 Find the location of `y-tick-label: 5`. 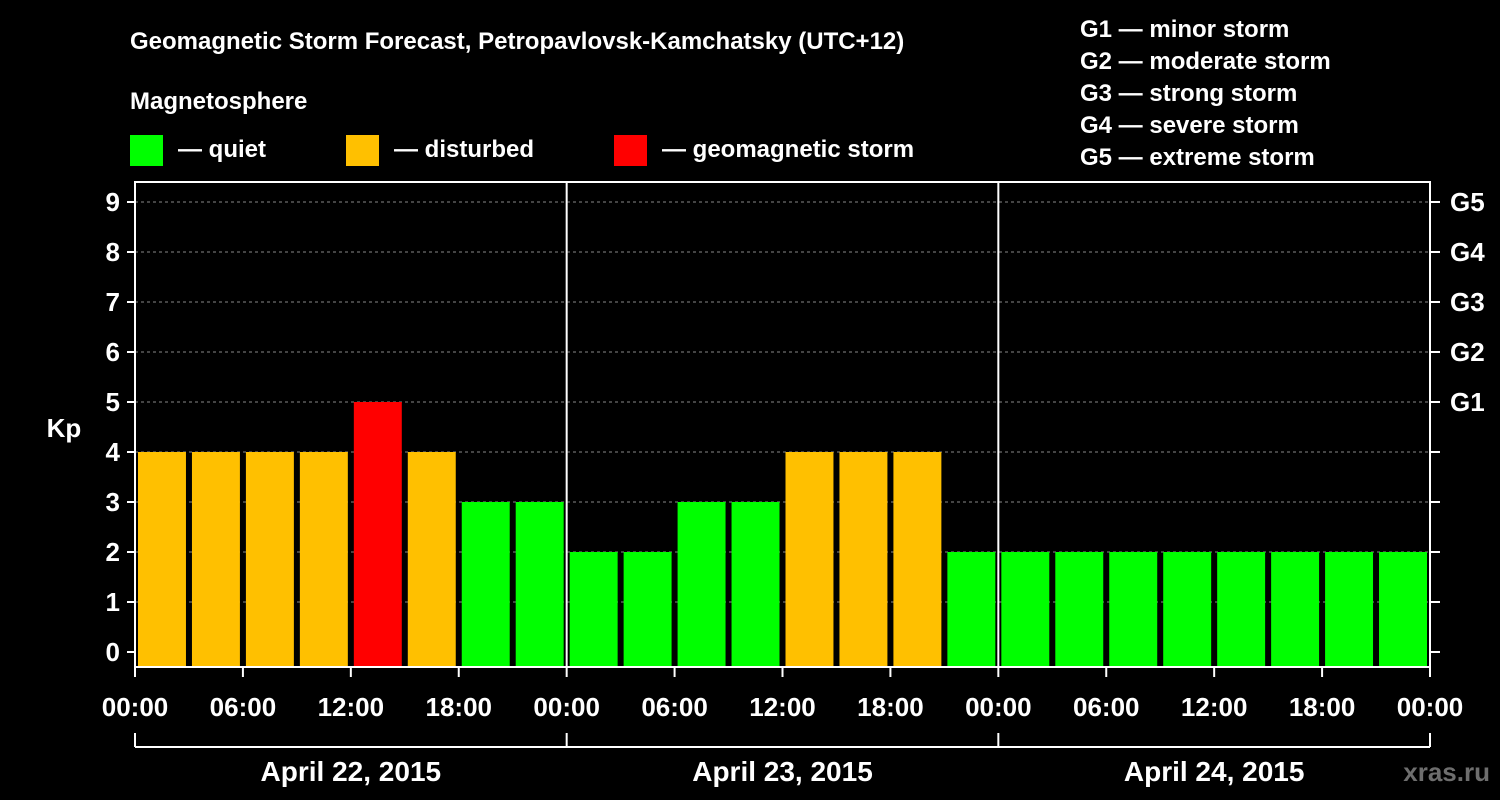

y-tick-label: 5 is located at coordinates (113, 402).